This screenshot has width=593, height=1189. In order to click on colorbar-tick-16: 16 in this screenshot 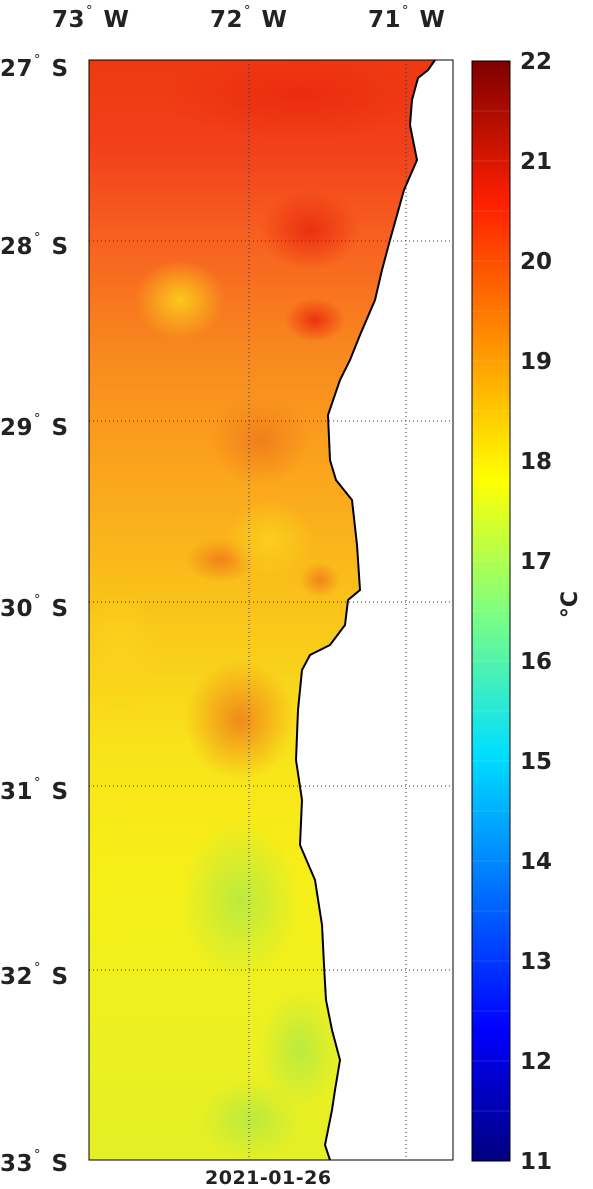, I will do `click(536, 662)`.